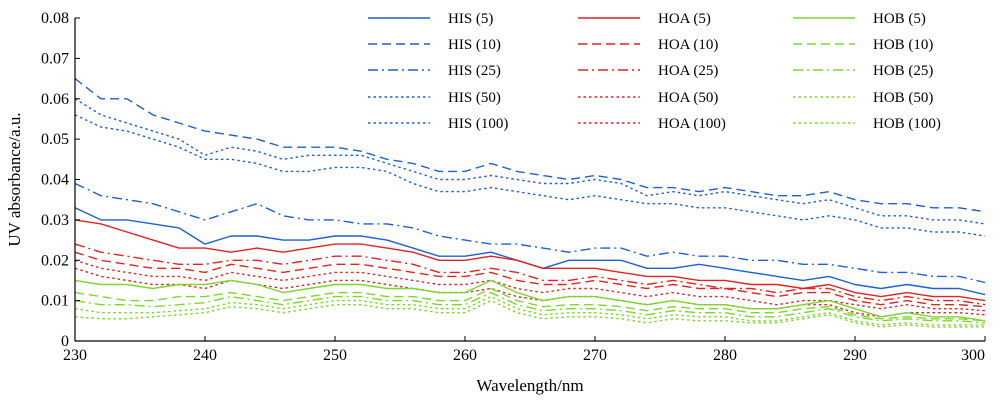  I want to click on y-tick-label: 0.04, so click(55, 180).